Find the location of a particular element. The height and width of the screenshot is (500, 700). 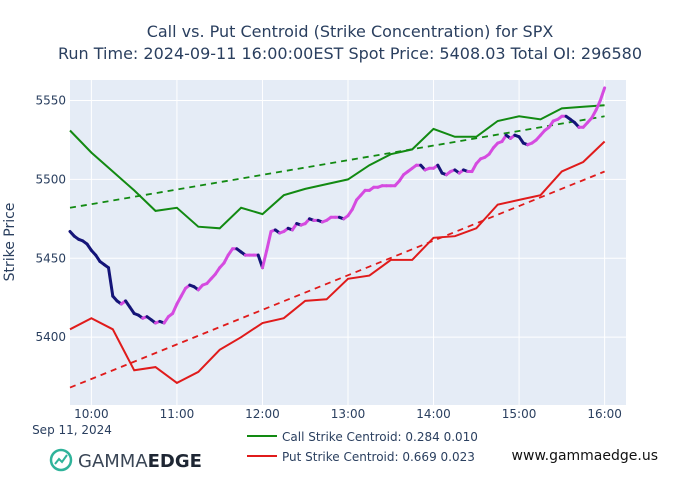

x-tick-label: 16:00 is located at coordinates (604, 414).